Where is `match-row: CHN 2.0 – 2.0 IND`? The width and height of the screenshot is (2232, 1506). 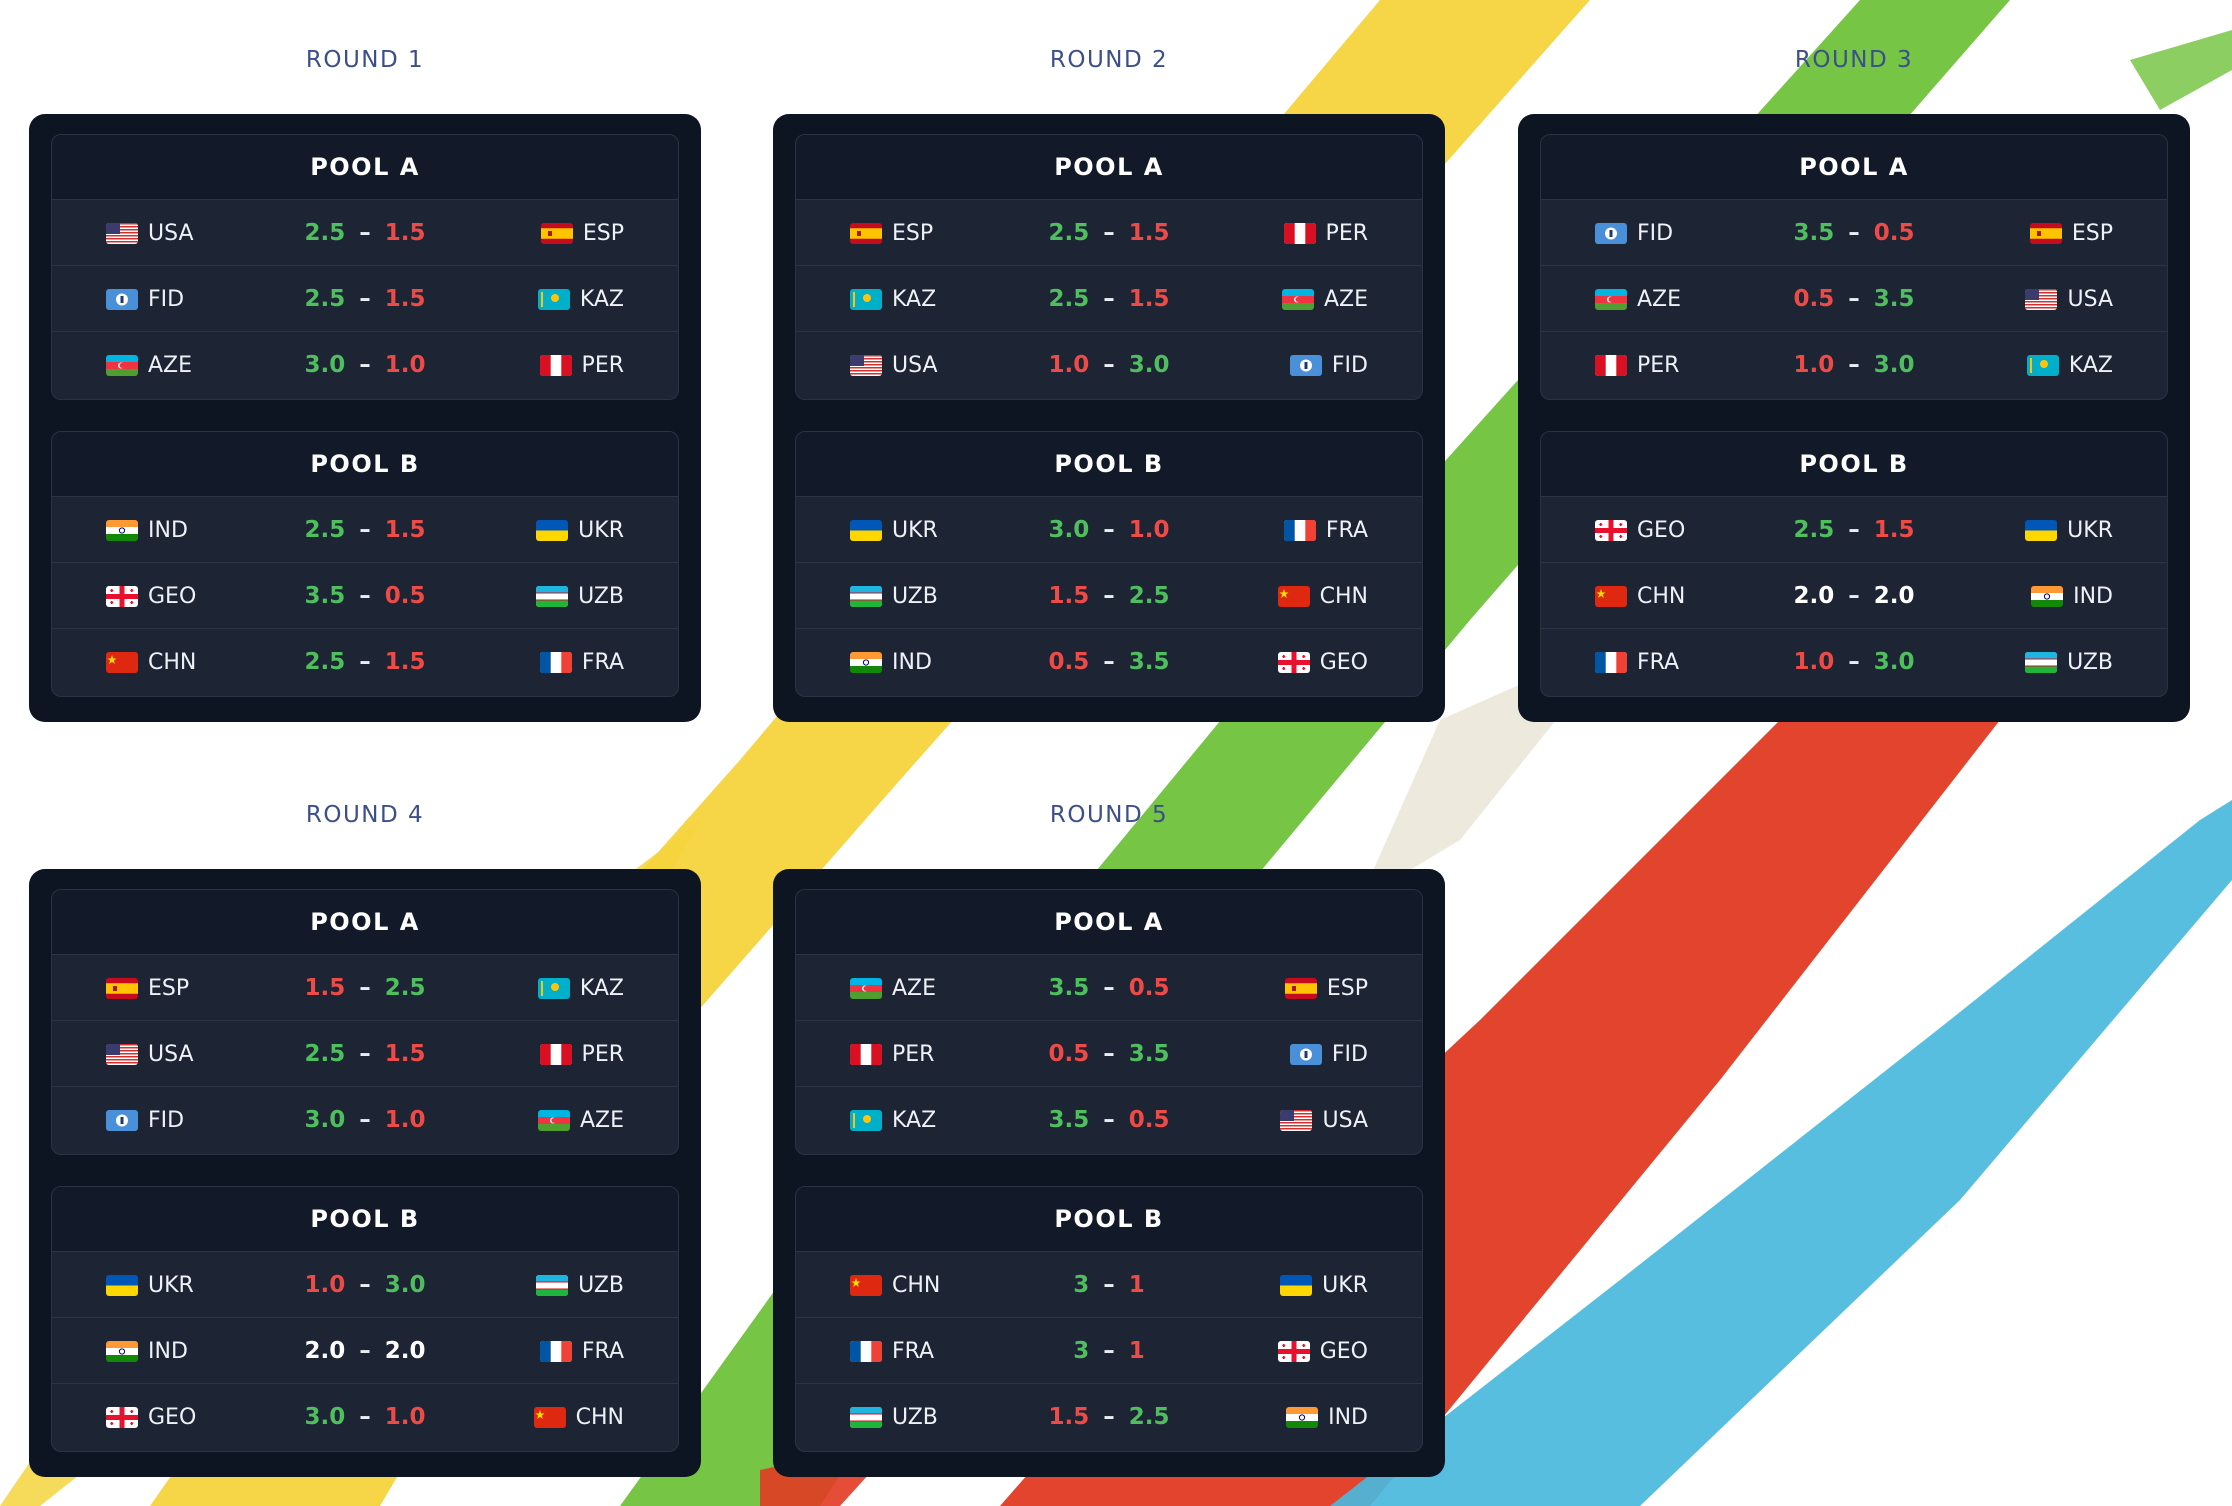 match-row: CHN 2.0 – 2.0 IND is located at coordinates (1854, 595).